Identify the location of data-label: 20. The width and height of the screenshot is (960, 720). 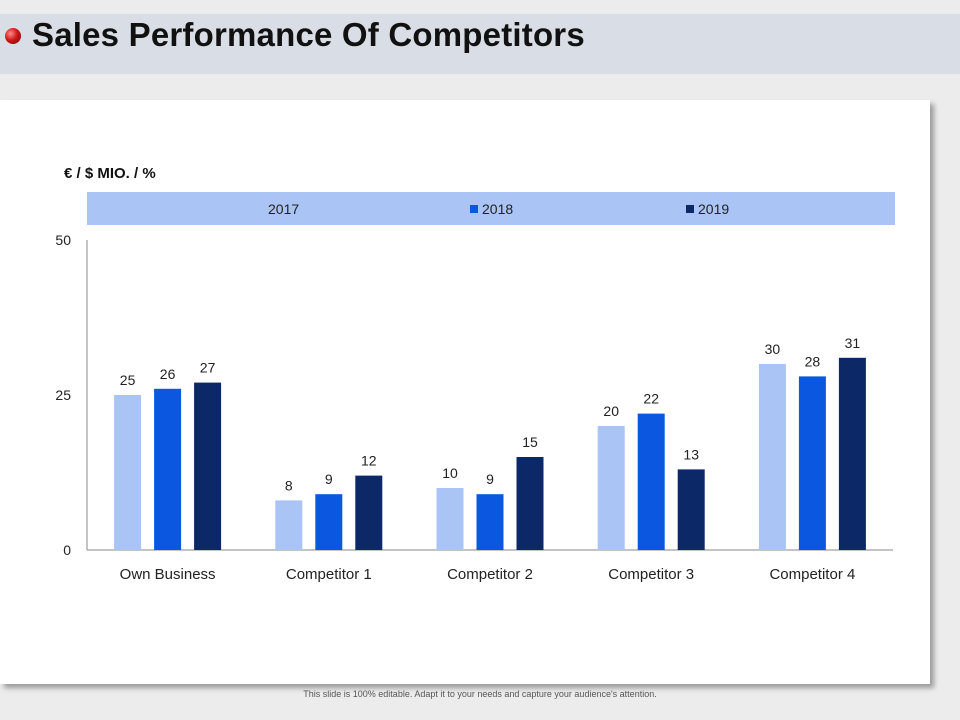
(611, 411).